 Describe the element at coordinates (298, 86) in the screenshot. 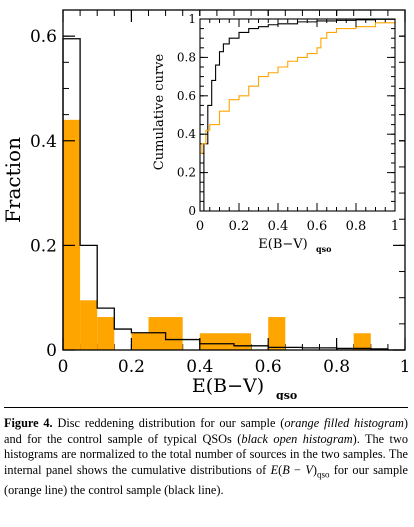

I see `orange-cumulative-line` at that location.